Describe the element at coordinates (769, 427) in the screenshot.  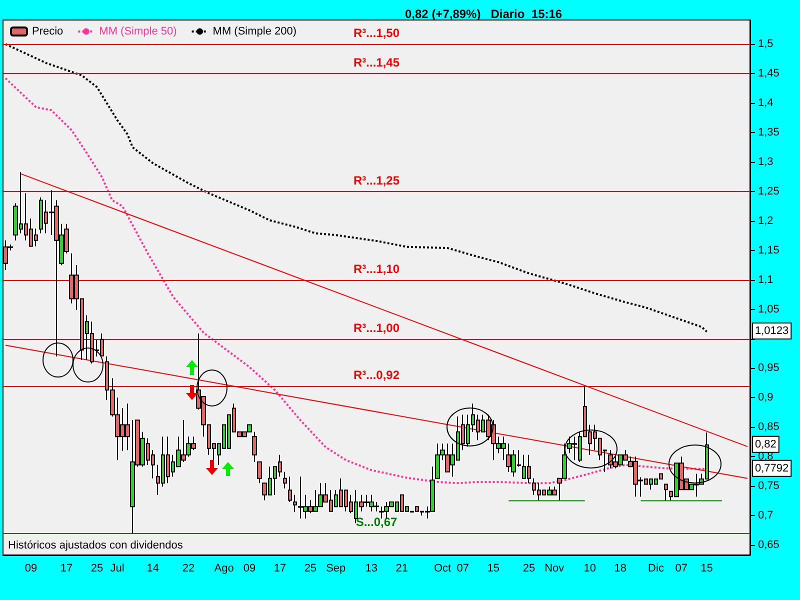
I see `y-tick-label: 0,85` at that location.